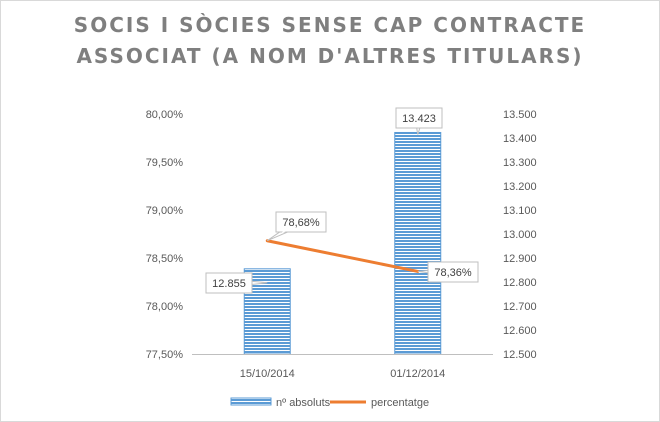  I want to click on y-right-tick-label: 12.600, so click(520, 331).